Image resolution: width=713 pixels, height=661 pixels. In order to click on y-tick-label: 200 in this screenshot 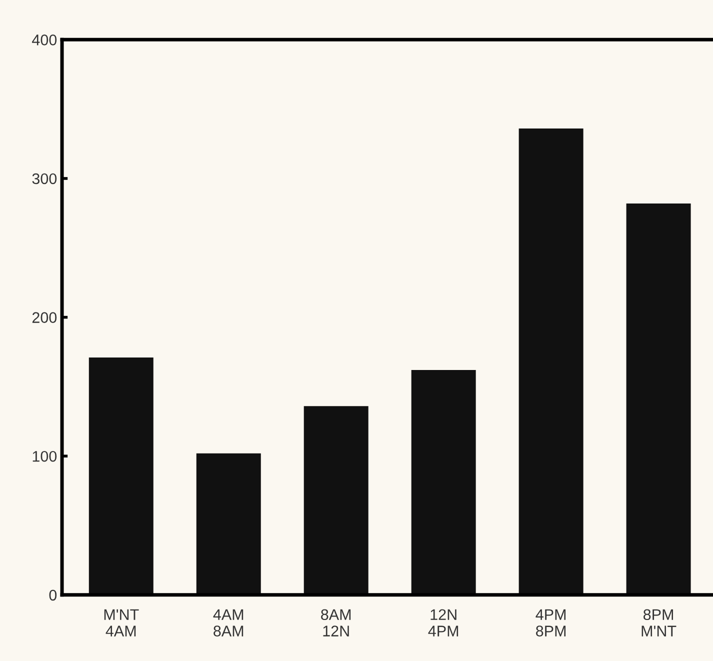, I will do `click(44, 317)`.